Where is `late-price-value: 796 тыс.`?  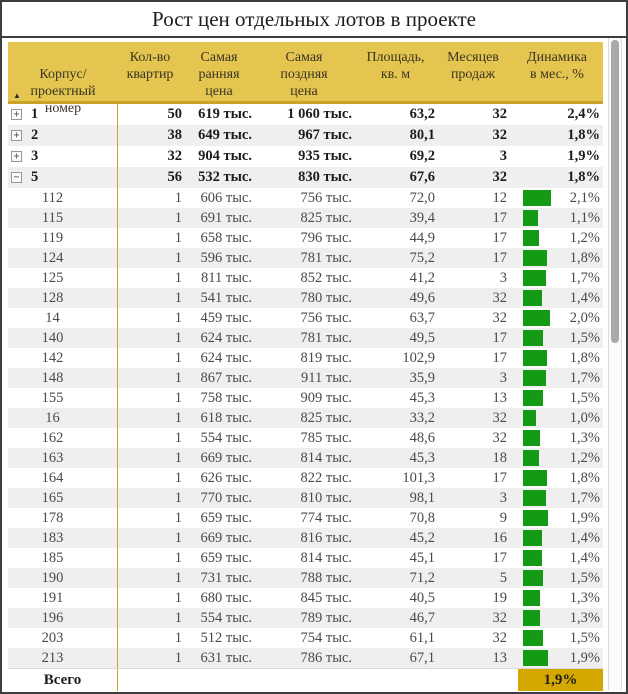
late-price-value: 796 тыс. is located at coordinates (326, 238).